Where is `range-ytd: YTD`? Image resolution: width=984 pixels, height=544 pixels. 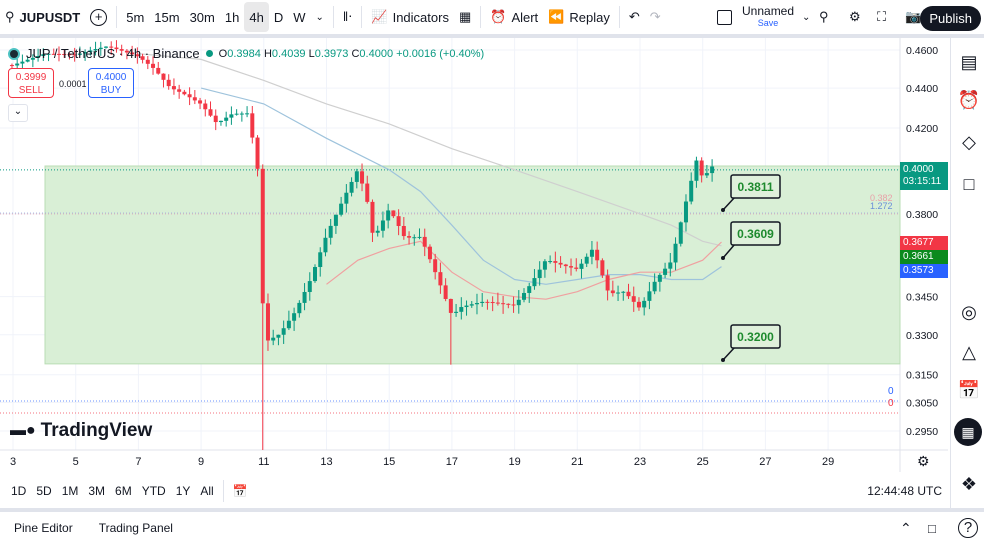
range-ytd: YTD is located at coordinates (153, 491).